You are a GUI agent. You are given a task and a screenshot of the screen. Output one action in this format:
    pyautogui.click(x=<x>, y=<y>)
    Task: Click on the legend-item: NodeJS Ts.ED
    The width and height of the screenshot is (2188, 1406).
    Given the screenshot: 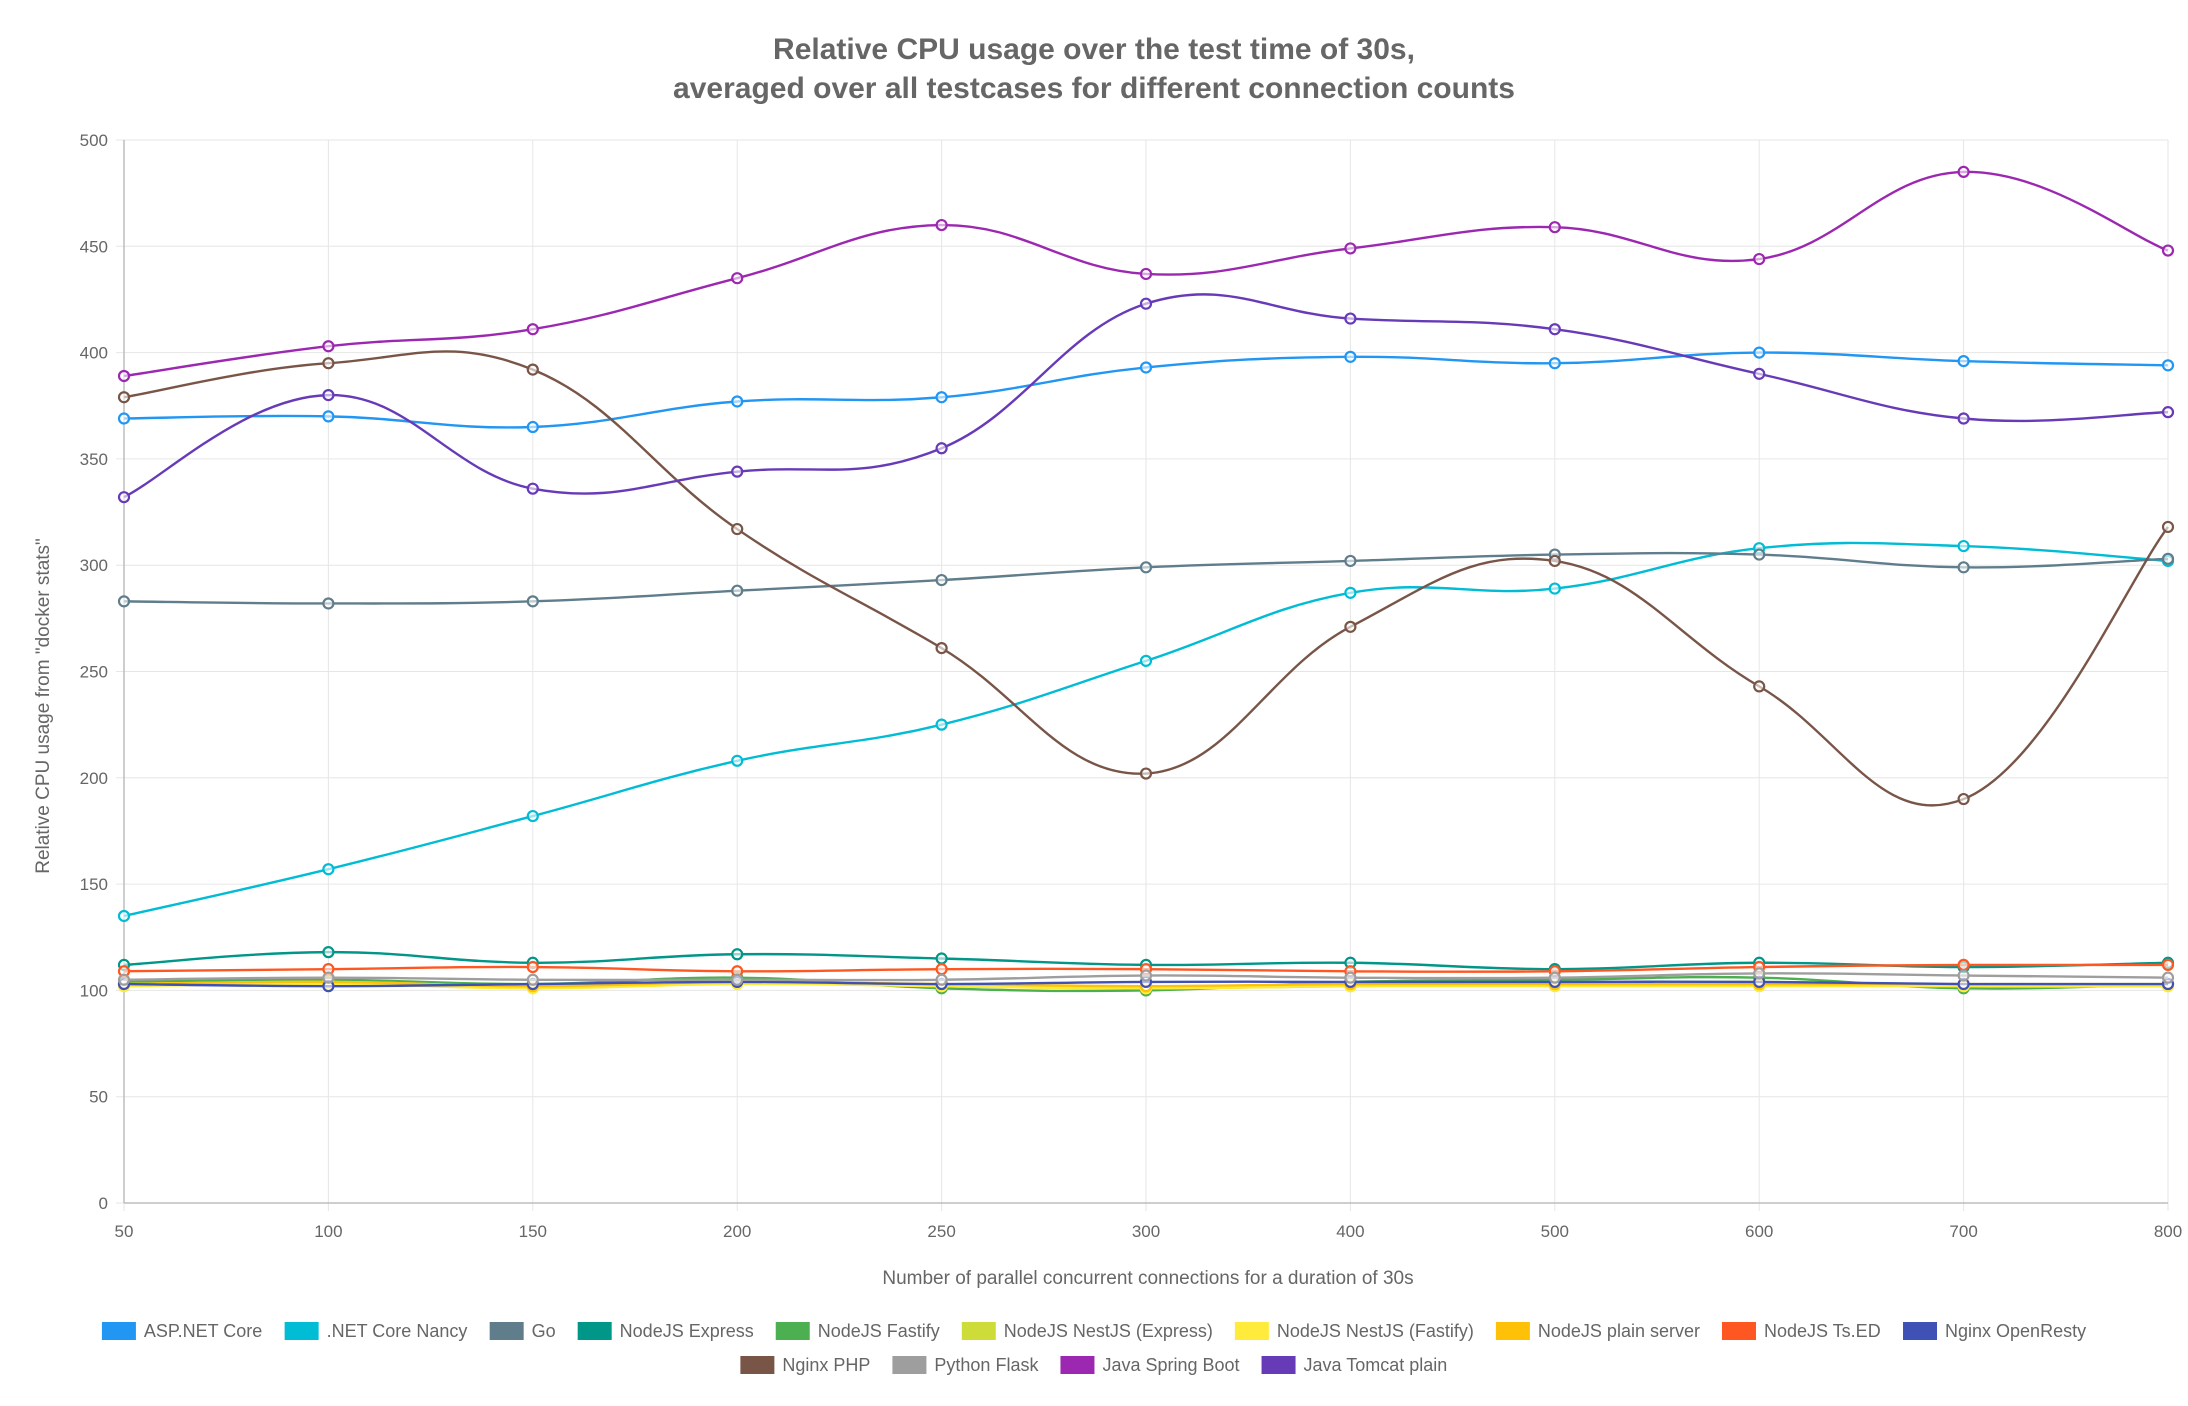 What is the action you would take?
    pyautogui.click(x=1801, y=1331)
    